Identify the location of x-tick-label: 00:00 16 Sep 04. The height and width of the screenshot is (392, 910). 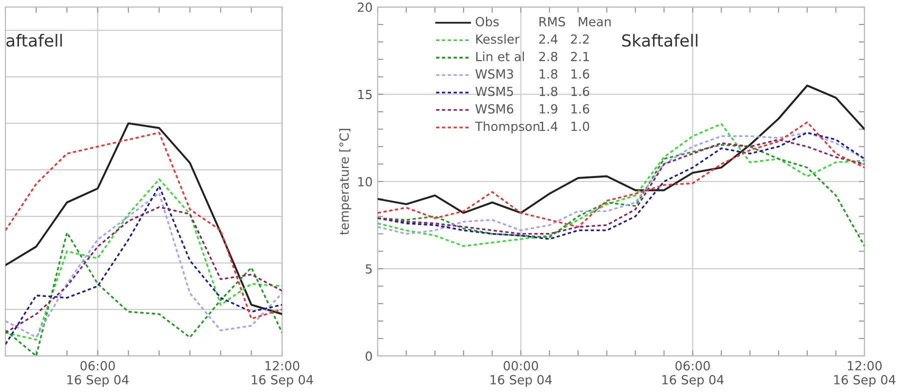
(521, 374).